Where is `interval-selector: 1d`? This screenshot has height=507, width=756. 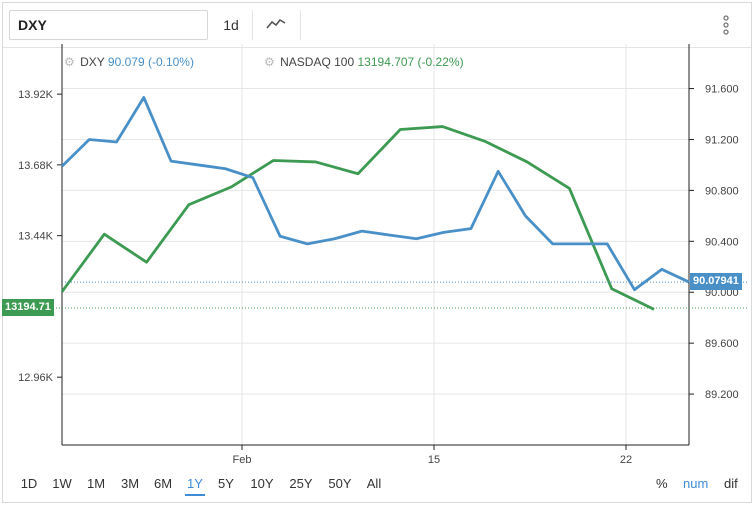
interval-selector: 1d is located at coordinates (231, 25).